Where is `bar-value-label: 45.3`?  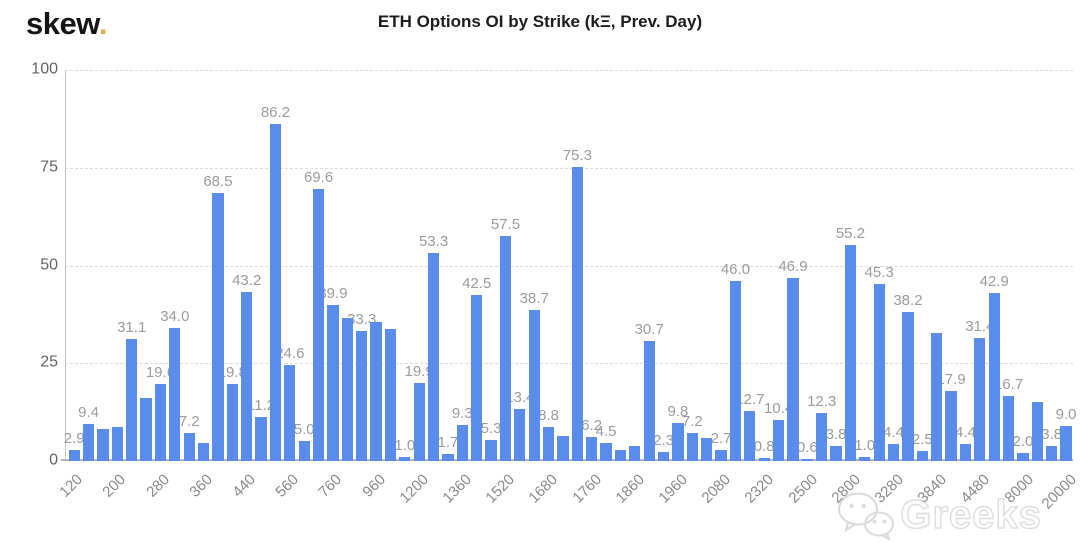 bar-value-label: 45.3 is located at coordinates (879, 272).